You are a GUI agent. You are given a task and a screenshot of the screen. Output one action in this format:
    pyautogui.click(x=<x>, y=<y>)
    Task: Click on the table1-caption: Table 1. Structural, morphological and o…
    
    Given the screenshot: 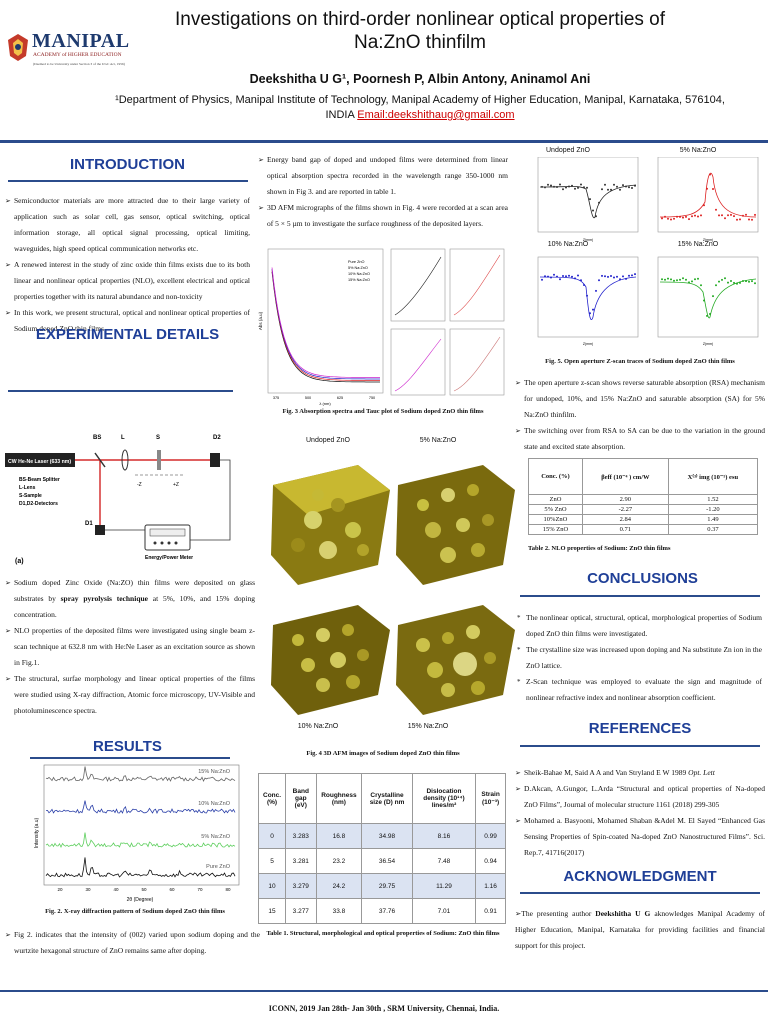 What is the action you would take?
    pyautogui.click(x=383, y=933)
    